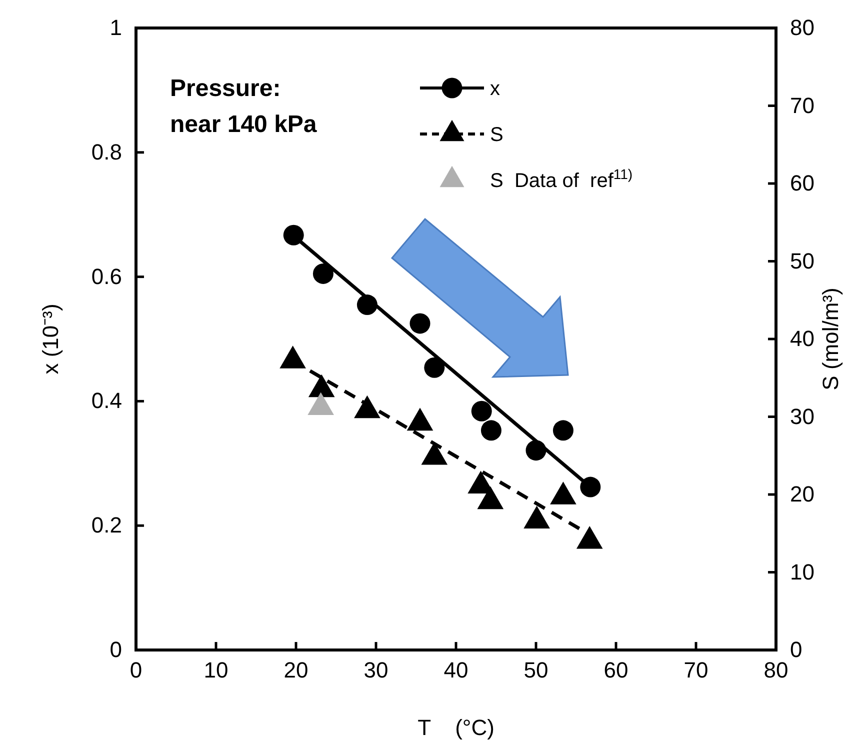  I want to click on y-tick-label: 0.6, so click(106, 276).